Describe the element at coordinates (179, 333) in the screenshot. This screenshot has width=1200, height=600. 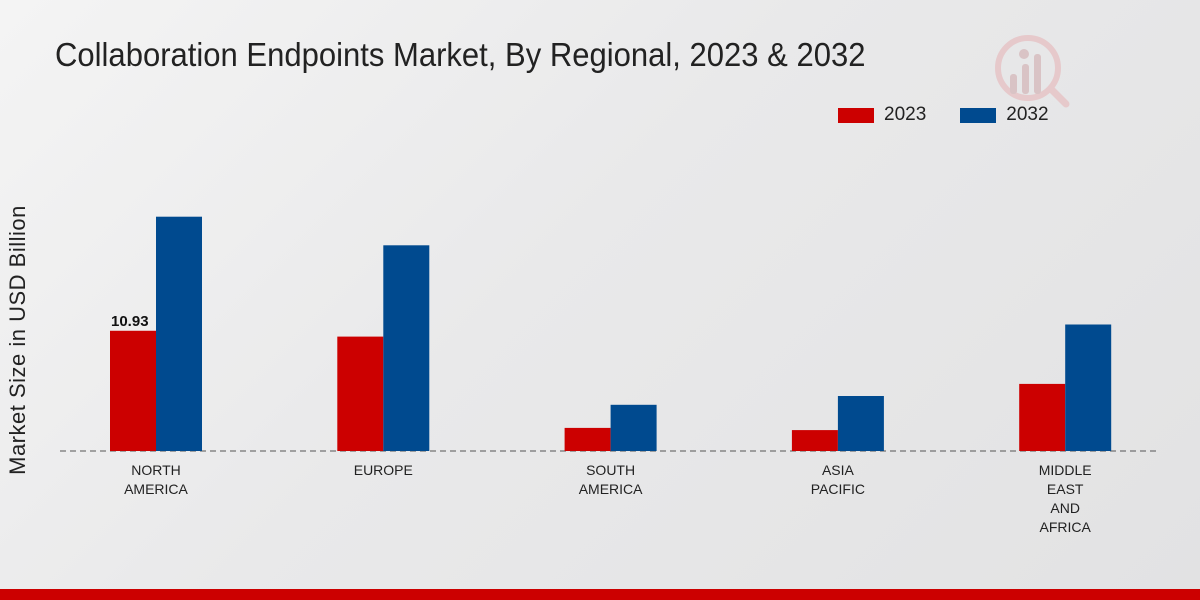
I see `bar-2032-north-america` at that location.